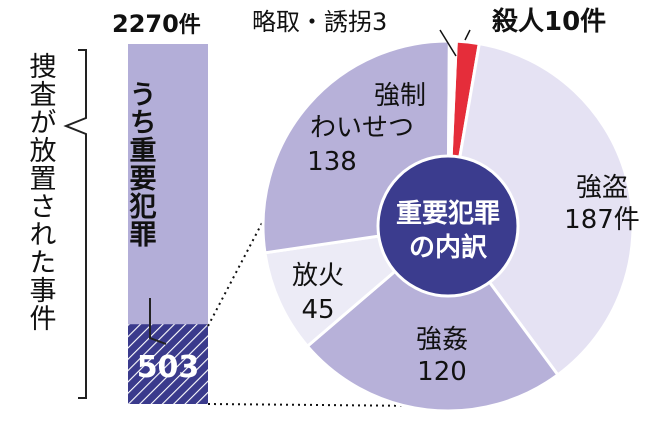 This screenshot has height=424, width=670. What do you see at coordinates (319, 22) in the screenshot?
I see `label-kidnap: 略取・誘拐3` at bounding box center [319, 22].